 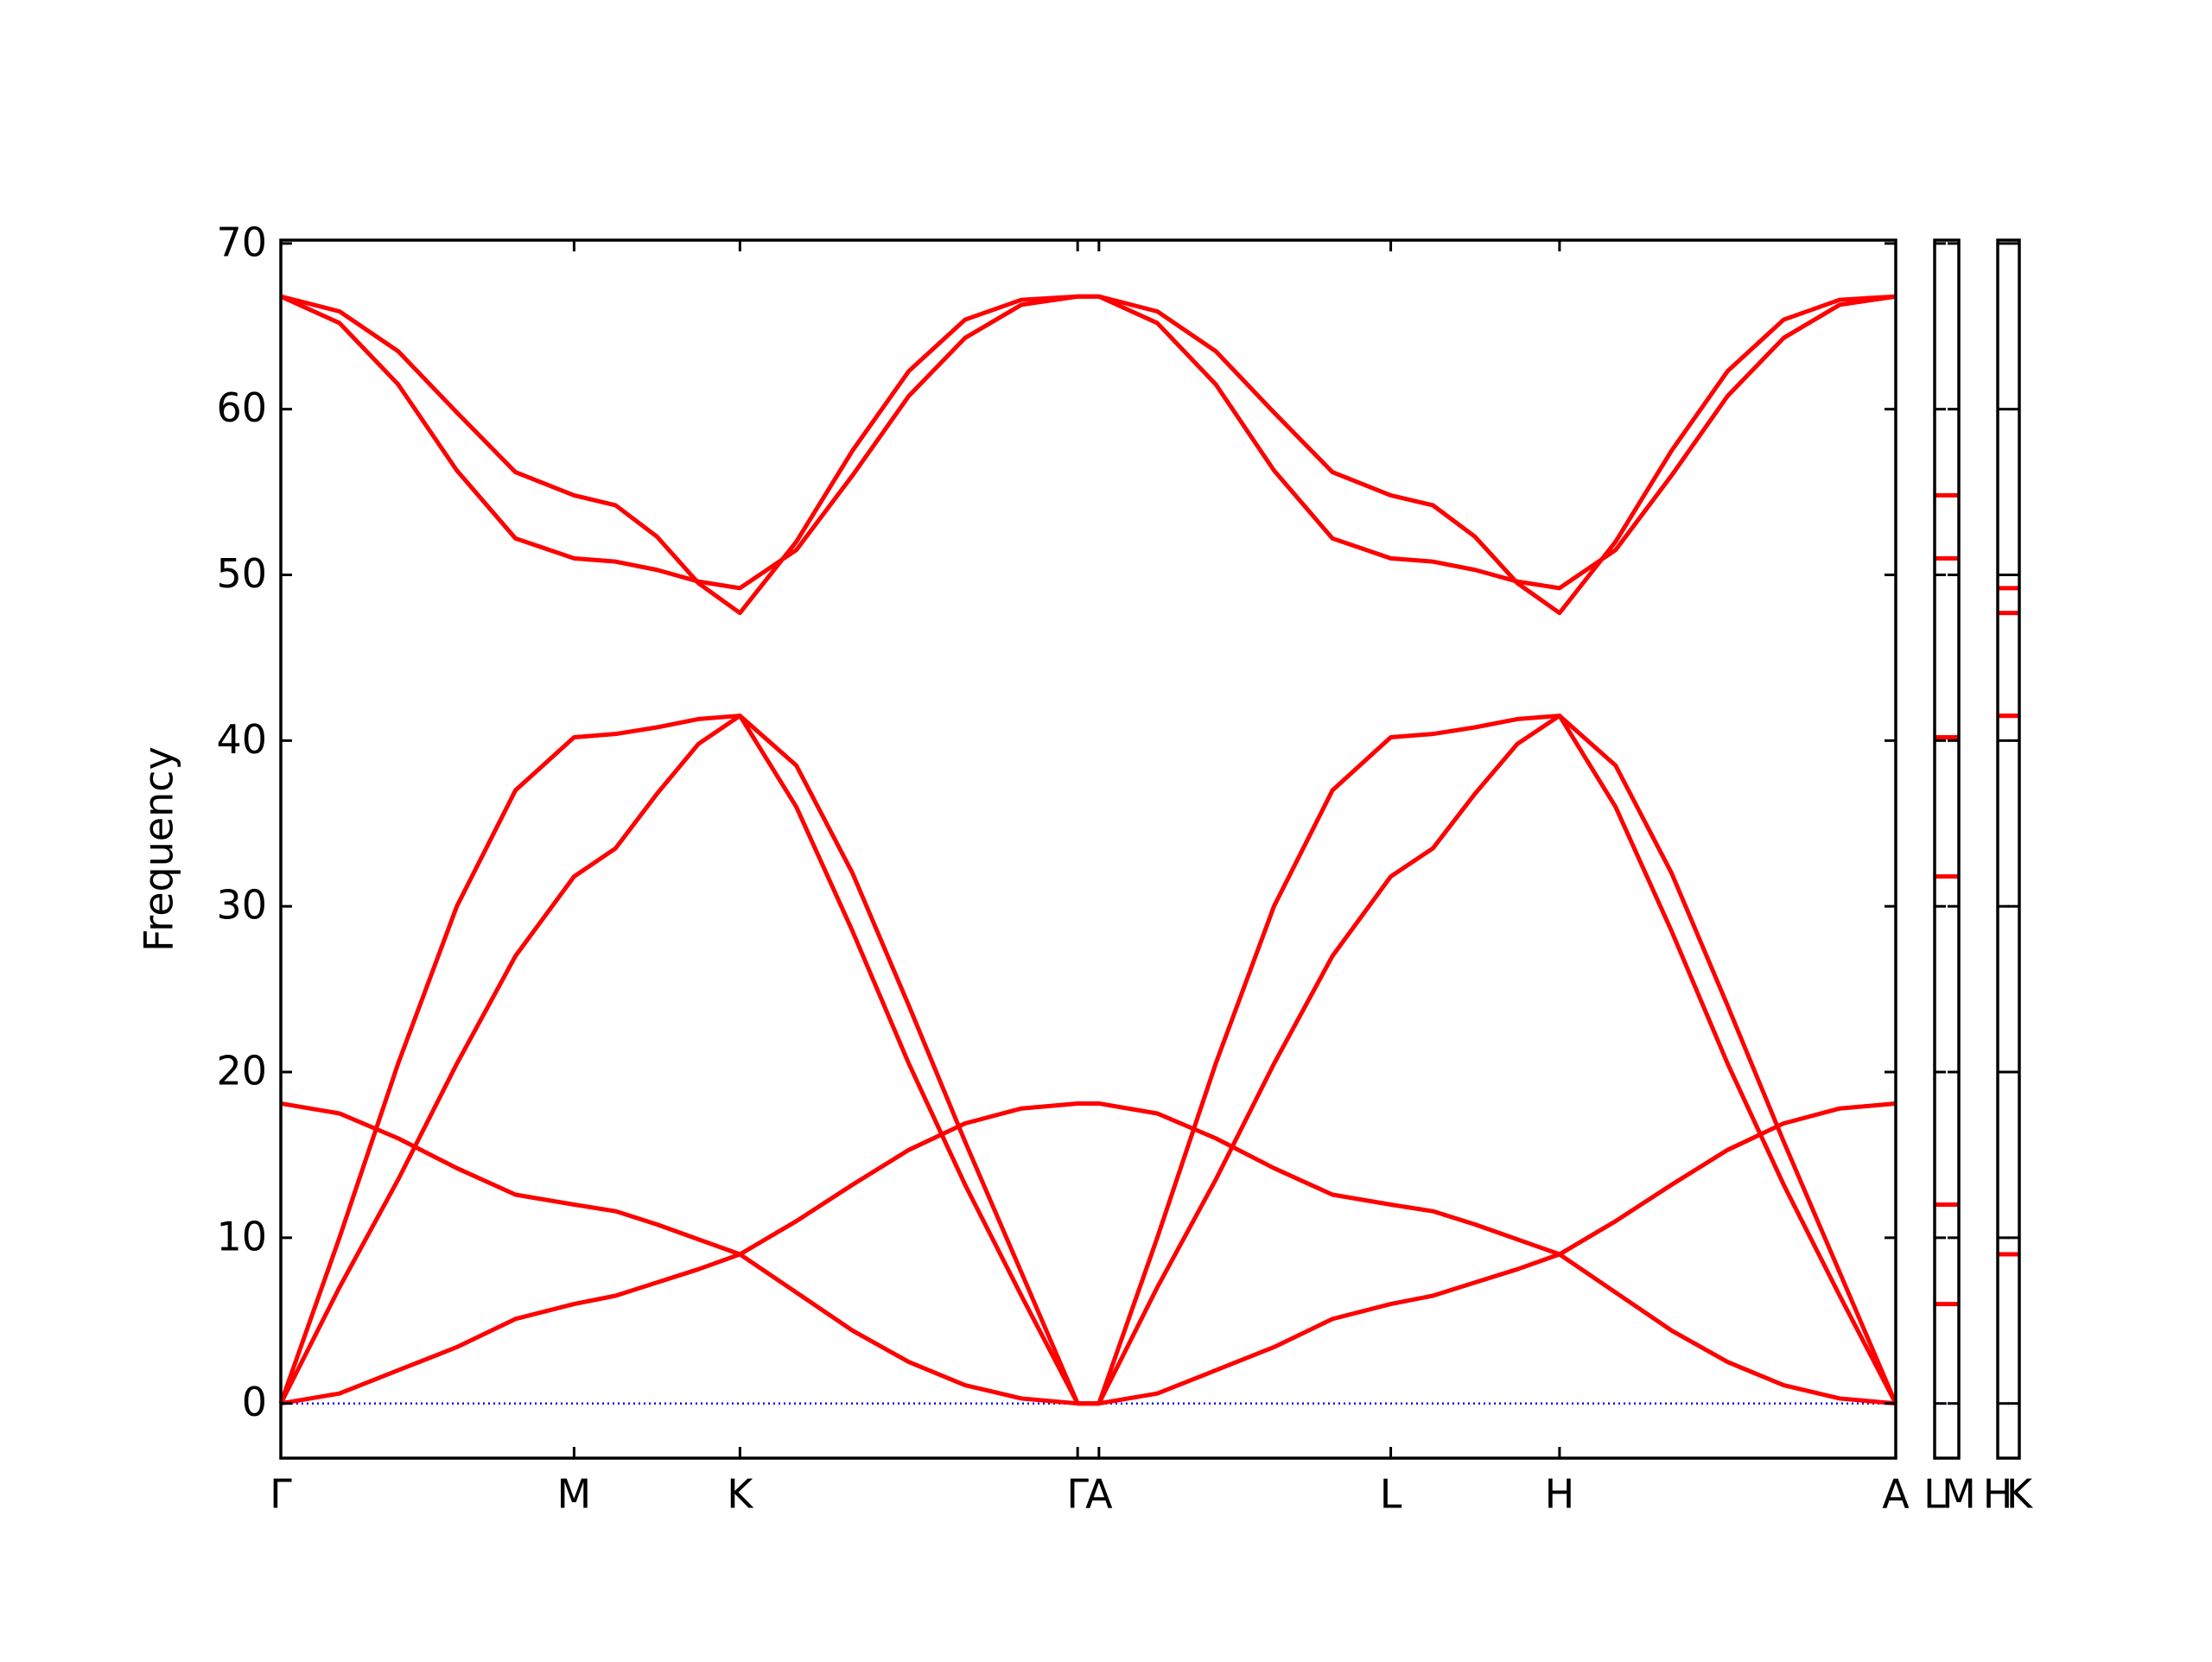 What do you see at coordinates (254, 1402) in the screenshot?
I see `y-tick-label: 0` at bounding box center [254, 1402].